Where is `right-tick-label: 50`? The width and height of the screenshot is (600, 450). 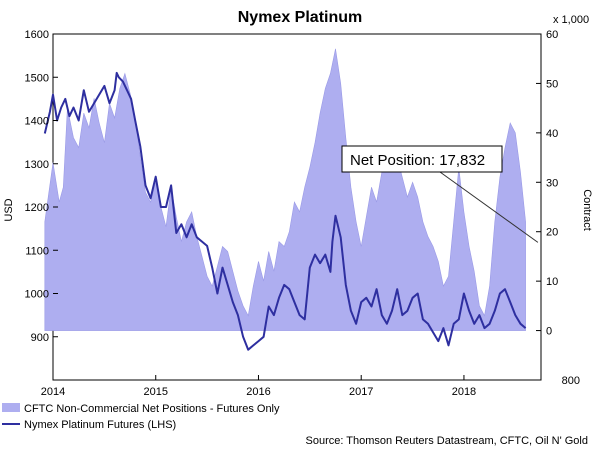
right-tick-label: 50 is located at coordinates (552, 84).